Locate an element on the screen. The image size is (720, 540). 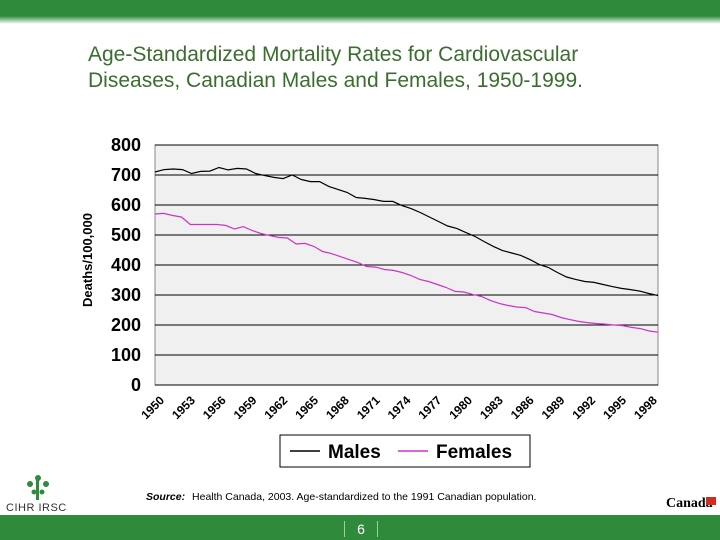
x-tick-label: 1965 is located at coordinates (306, 407).